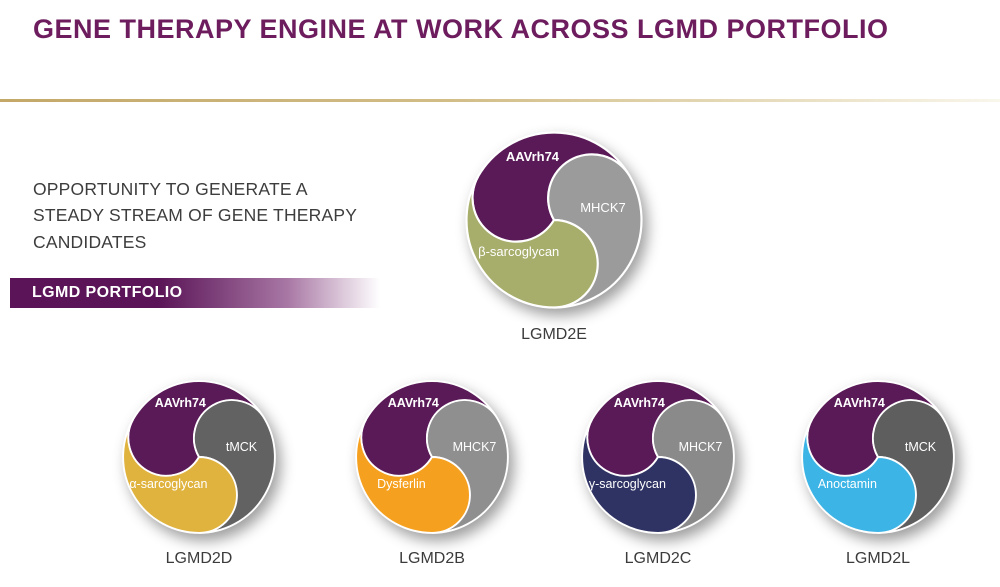 The image size is (1000, 587). I want to click on lgmd-portfolio-banner: LGMD PORTFOLIO, so click(195, 293).